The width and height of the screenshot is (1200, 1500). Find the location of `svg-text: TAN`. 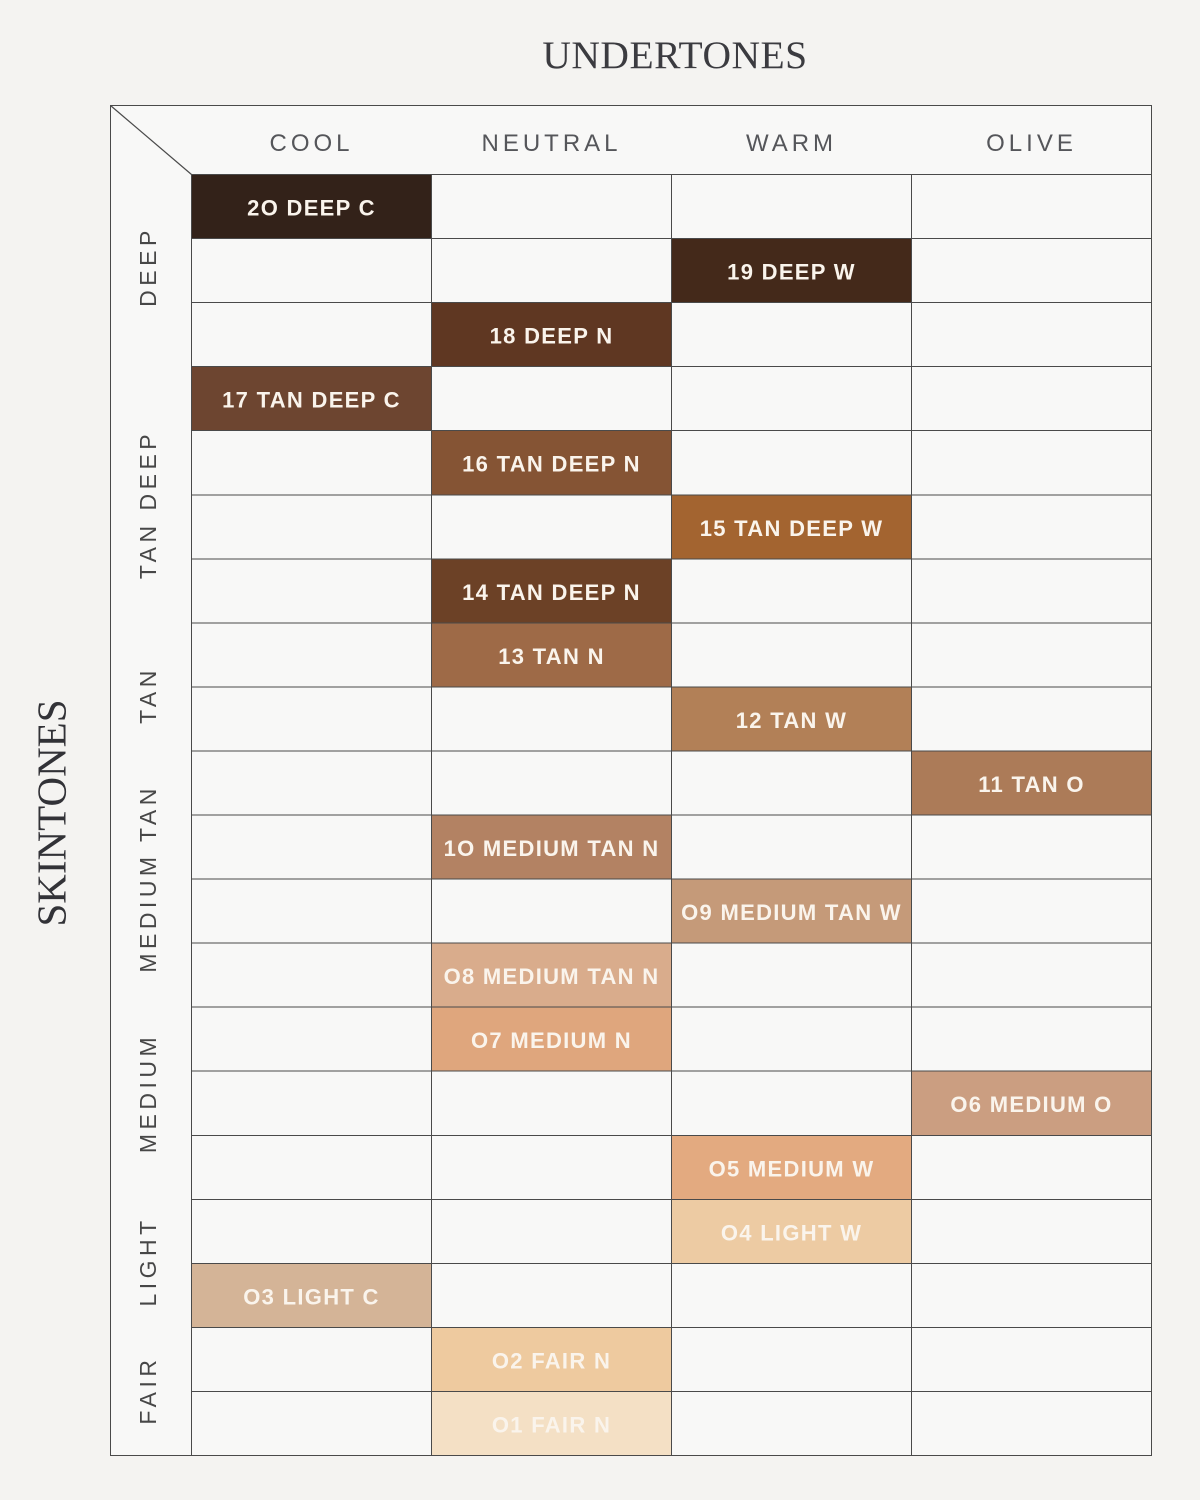

svg-text: TAN is located at coordinates (148, 695).